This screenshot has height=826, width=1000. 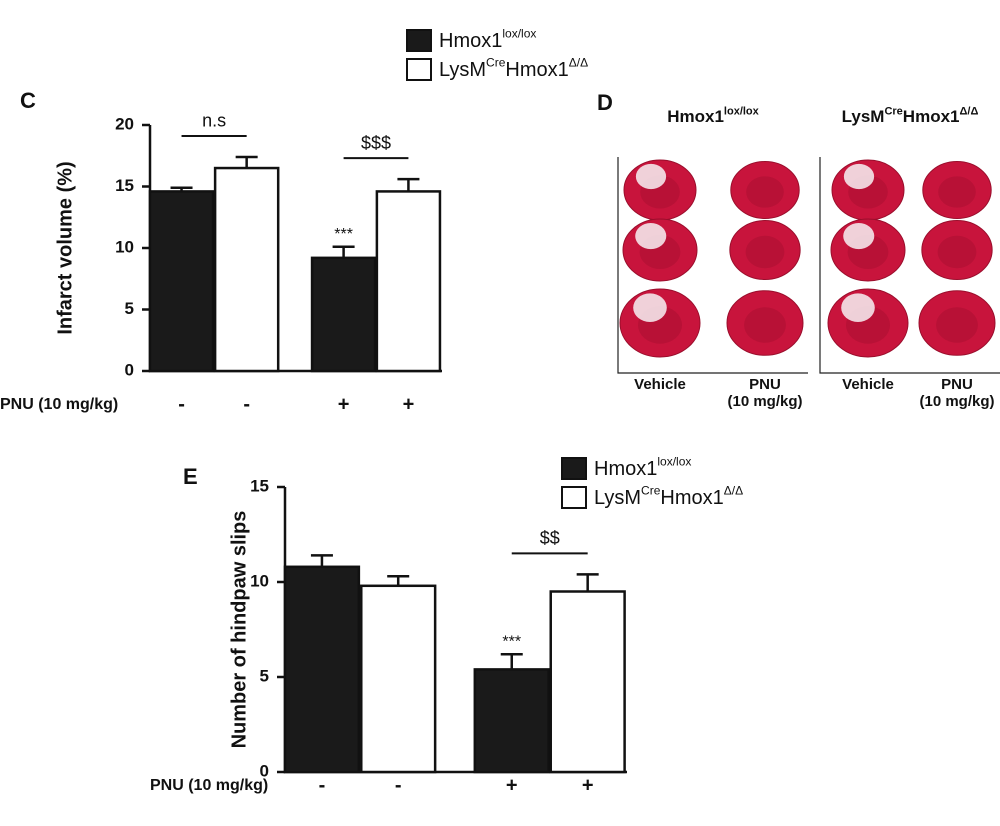 What do you see at coordinates (214, 121) in the screenshot?
I see `bracket-label: n.s` at bounding box center [214, 121].